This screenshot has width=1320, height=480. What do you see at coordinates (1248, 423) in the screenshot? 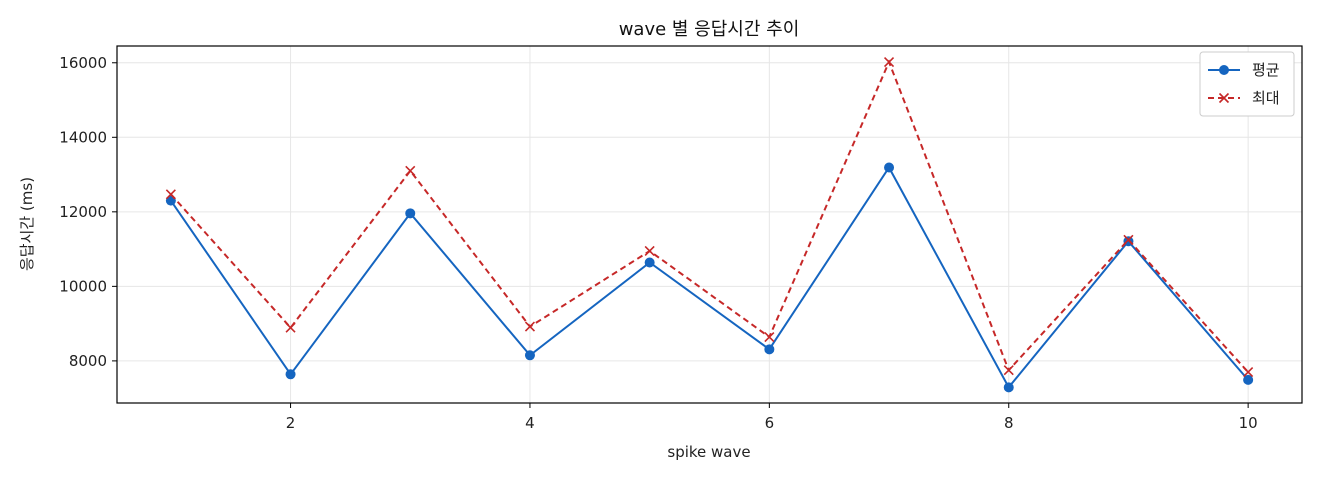
I see `x-tick-label: 10` at bounding box center [1248, 423].